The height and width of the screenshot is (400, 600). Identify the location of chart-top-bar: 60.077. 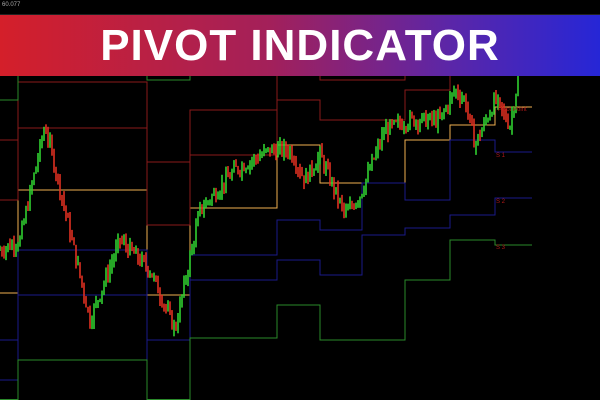
(300, 7).